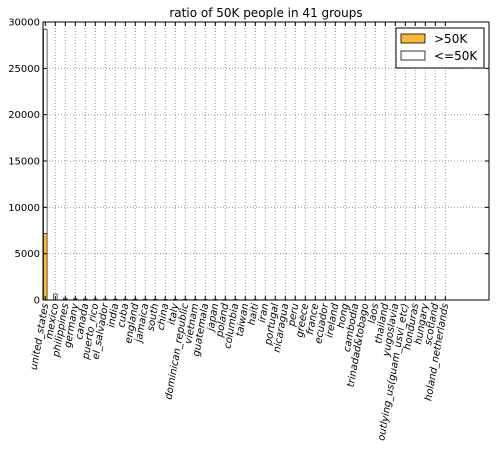  Describe the element at coordinates (174, 314) in the screenshot. I see `x-tick-label: italy` at that location.